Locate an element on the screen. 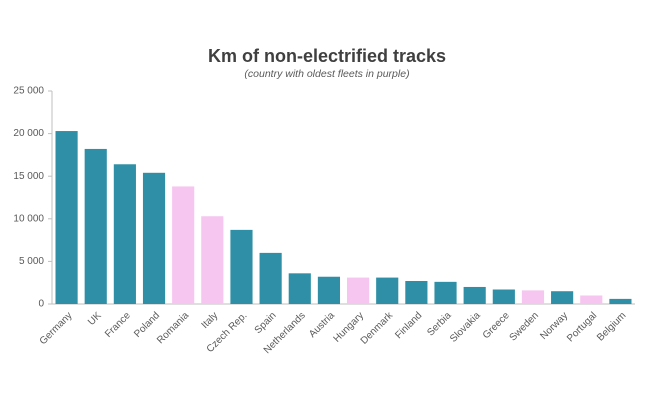 This screenshot has height=413, width=664. x-tick-label: Italy is located at coordinates (210, 320).